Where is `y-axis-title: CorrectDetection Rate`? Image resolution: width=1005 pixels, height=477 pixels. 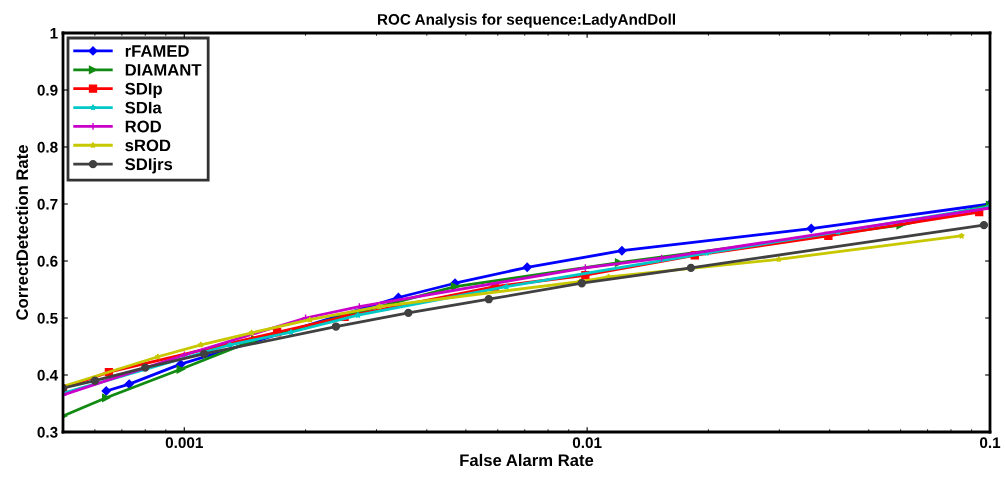
y-axis-title: CorrectDetection Rate is located at coordinates (22, 232).